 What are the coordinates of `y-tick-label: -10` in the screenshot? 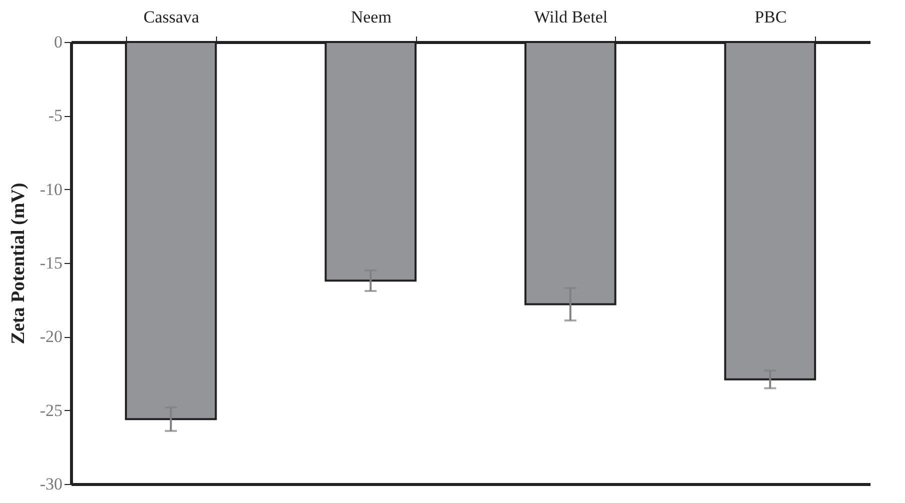 It's located at (51, 189).